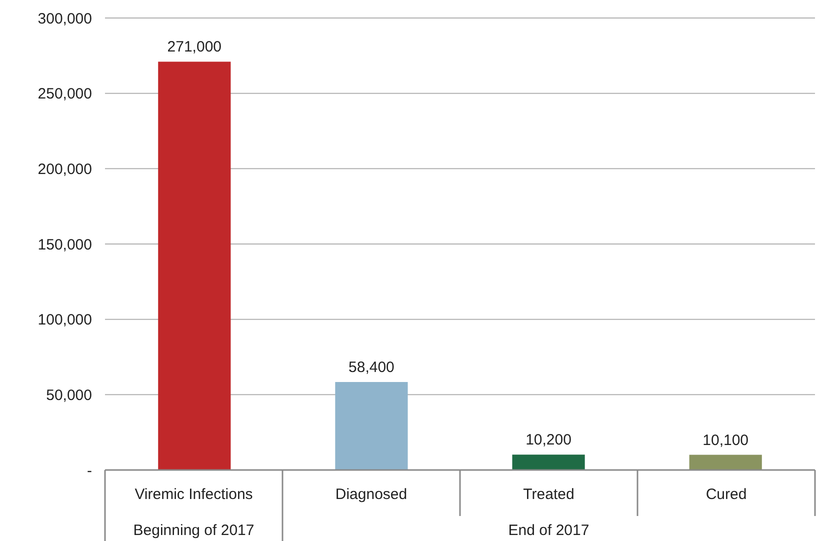 Image resolution: width=833 pixels, height=541 pixels. Describe the element at coordinates (65, 245) in the screenshot. I see `y-tick-label: 150,000` at that location.